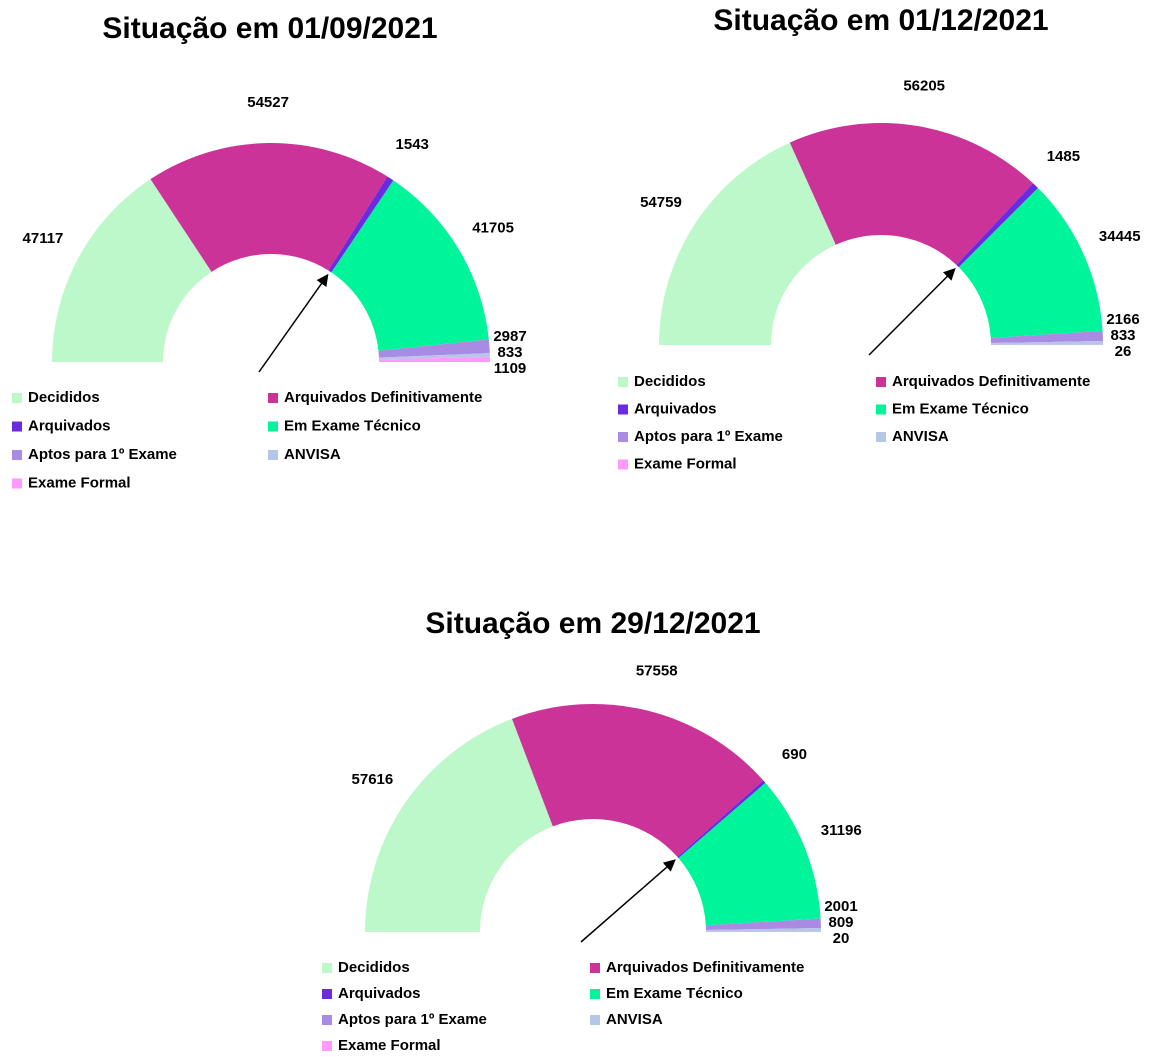 Image resolution: width=1159 pixels, height=1057 pixels. What do you see at coordinates (592, 623) in the screenshot?
I see `chart-title: Situação em 29/12/2021` at bounding box center [592, 623].